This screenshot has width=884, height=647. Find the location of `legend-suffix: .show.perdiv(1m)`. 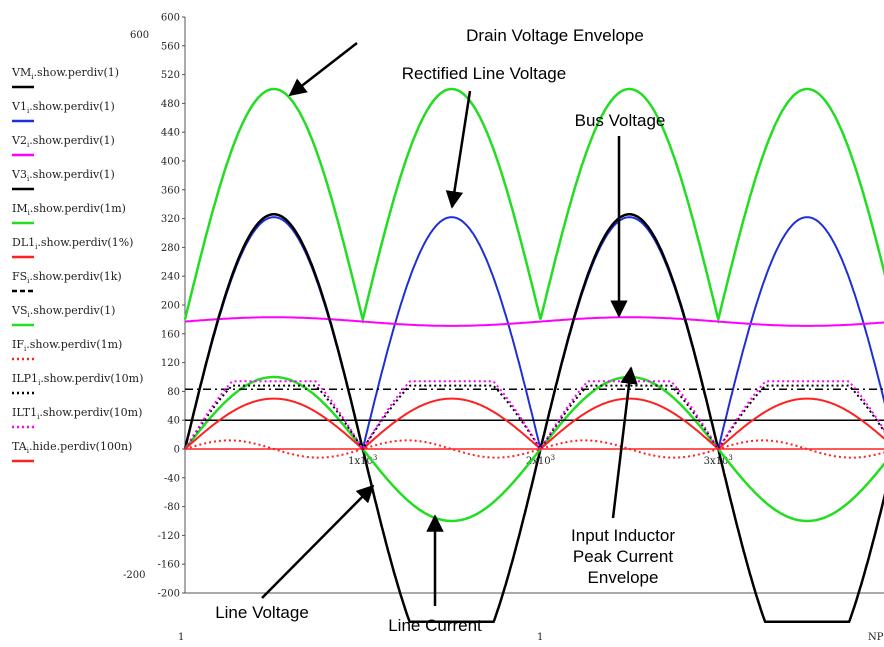

legend-suffix: .show.perdiv(1m) is located at coordinates (74, 344).